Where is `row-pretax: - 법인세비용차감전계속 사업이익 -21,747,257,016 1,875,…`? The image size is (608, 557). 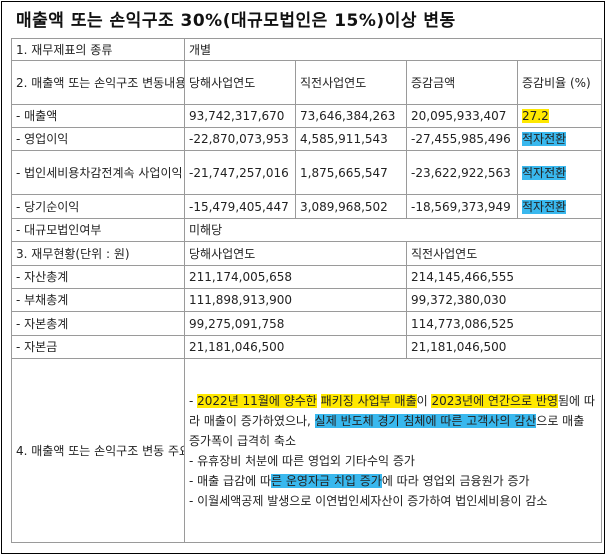
row-pretax: - 법인세비용차감전계속 사업이익 -21,747,257,016 1,875,… is located at coordinates (307, 172).